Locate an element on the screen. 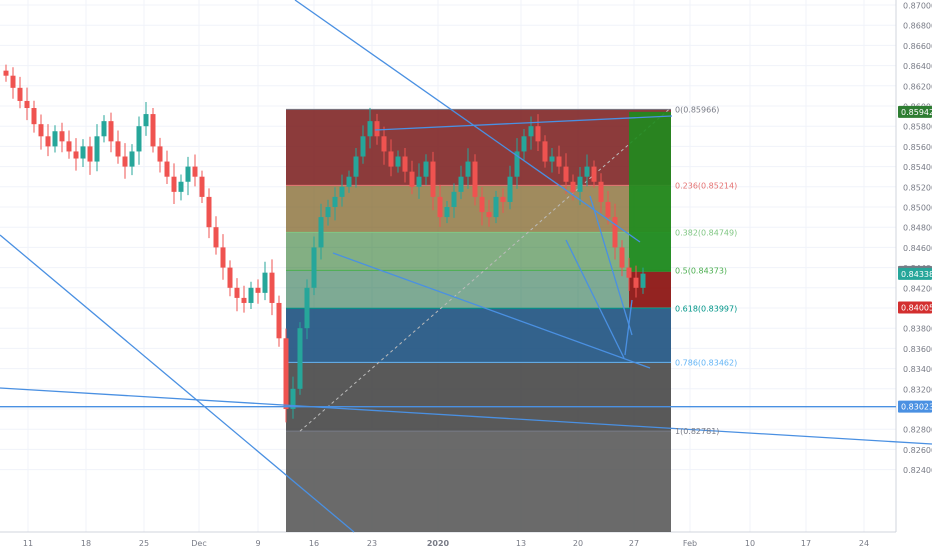  fib-level-label: 0.618(0.83997) is located at coordinates (706, 308).